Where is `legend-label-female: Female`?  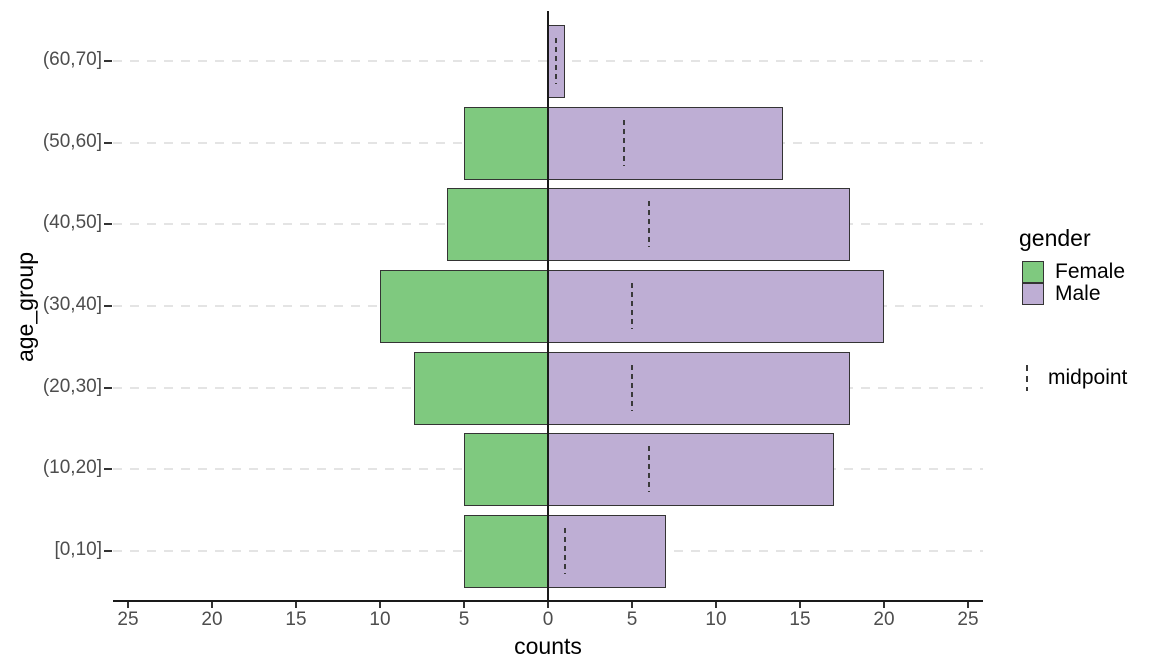 legend-label-female: Female is located at coordinates (1090, 271).